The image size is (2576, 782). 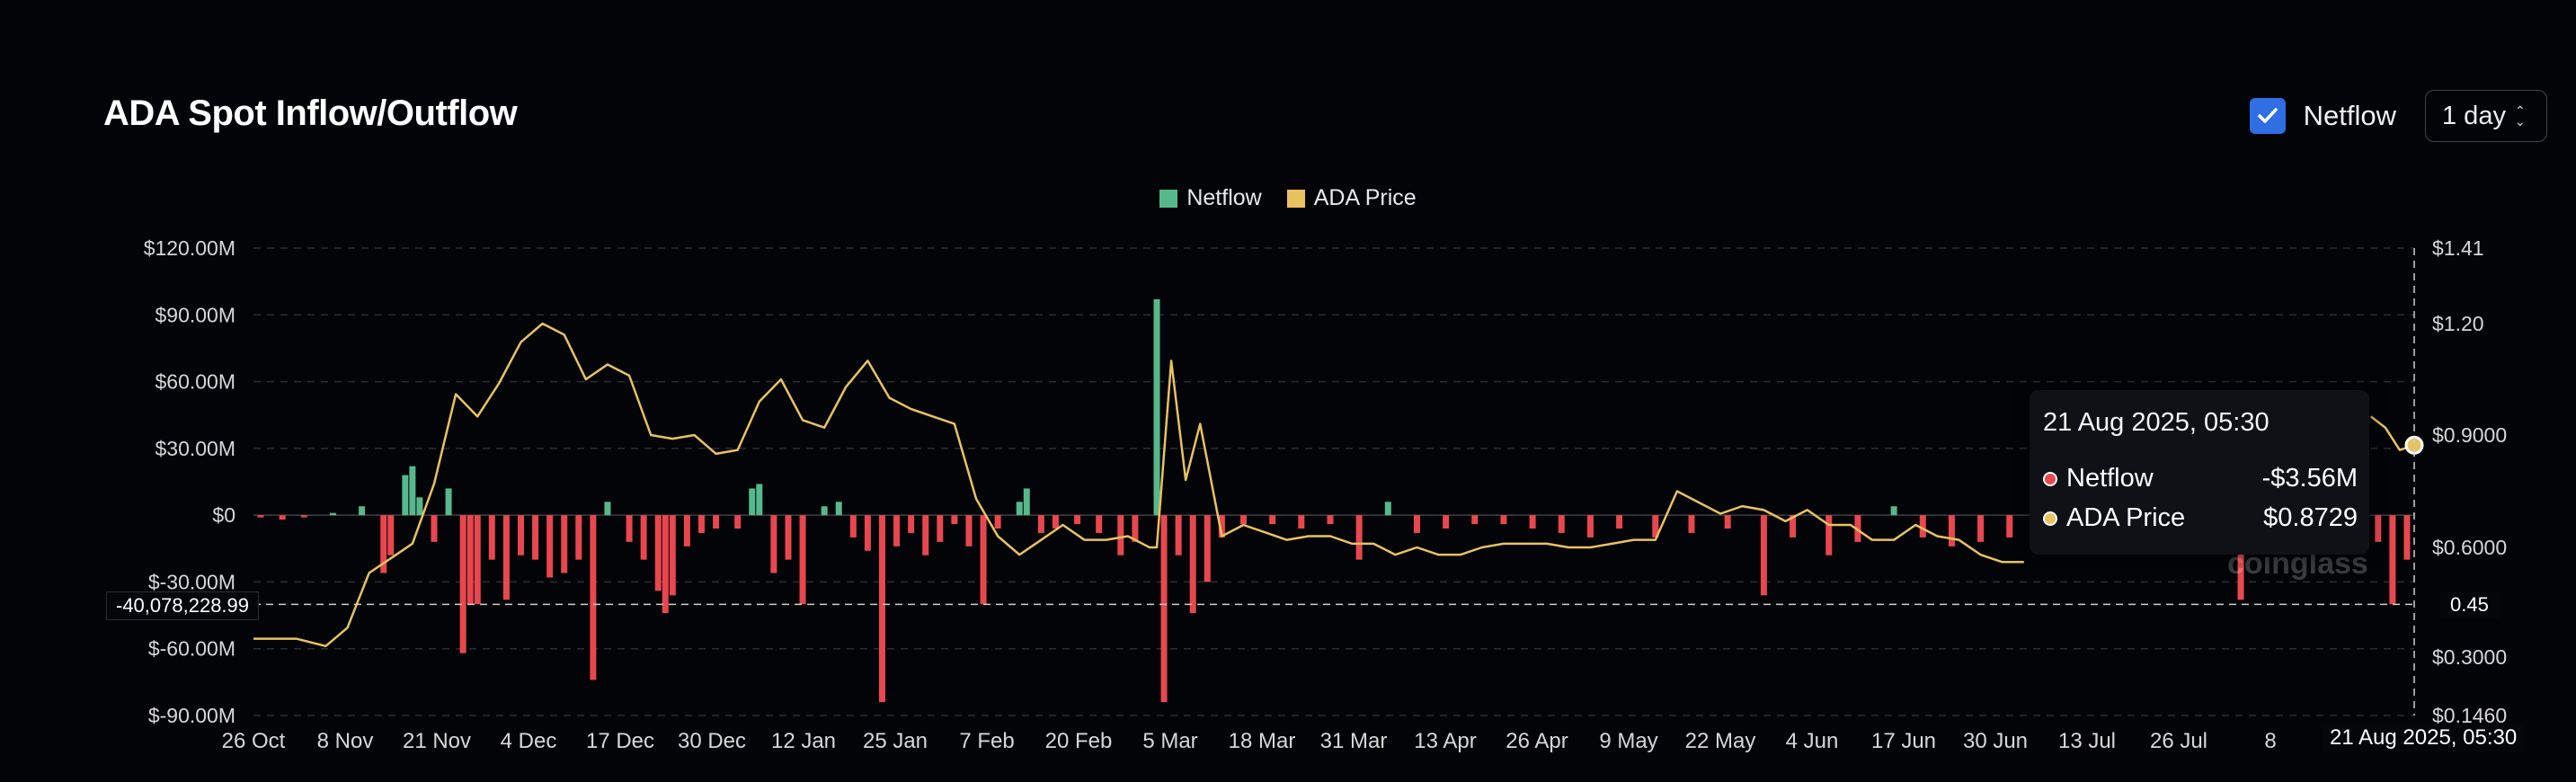 What do you see at coordinates (2469, 547) in the screenshot?
I see `right-tick-label: $0.6000` at bounding box center [2469, 547].